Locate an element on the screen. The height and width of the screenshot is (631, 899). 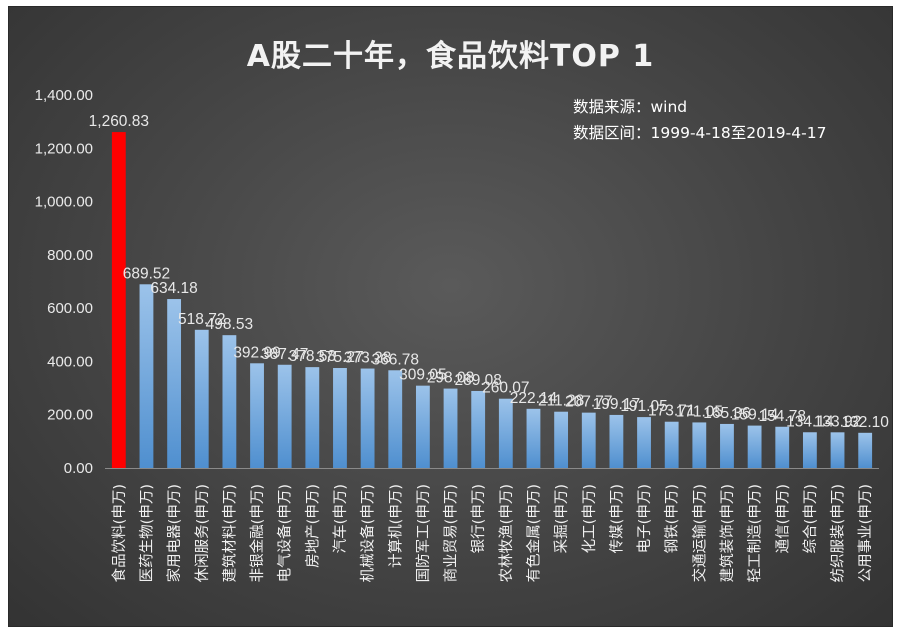
data-label: 498.53 is located at coordinates (229, 324).